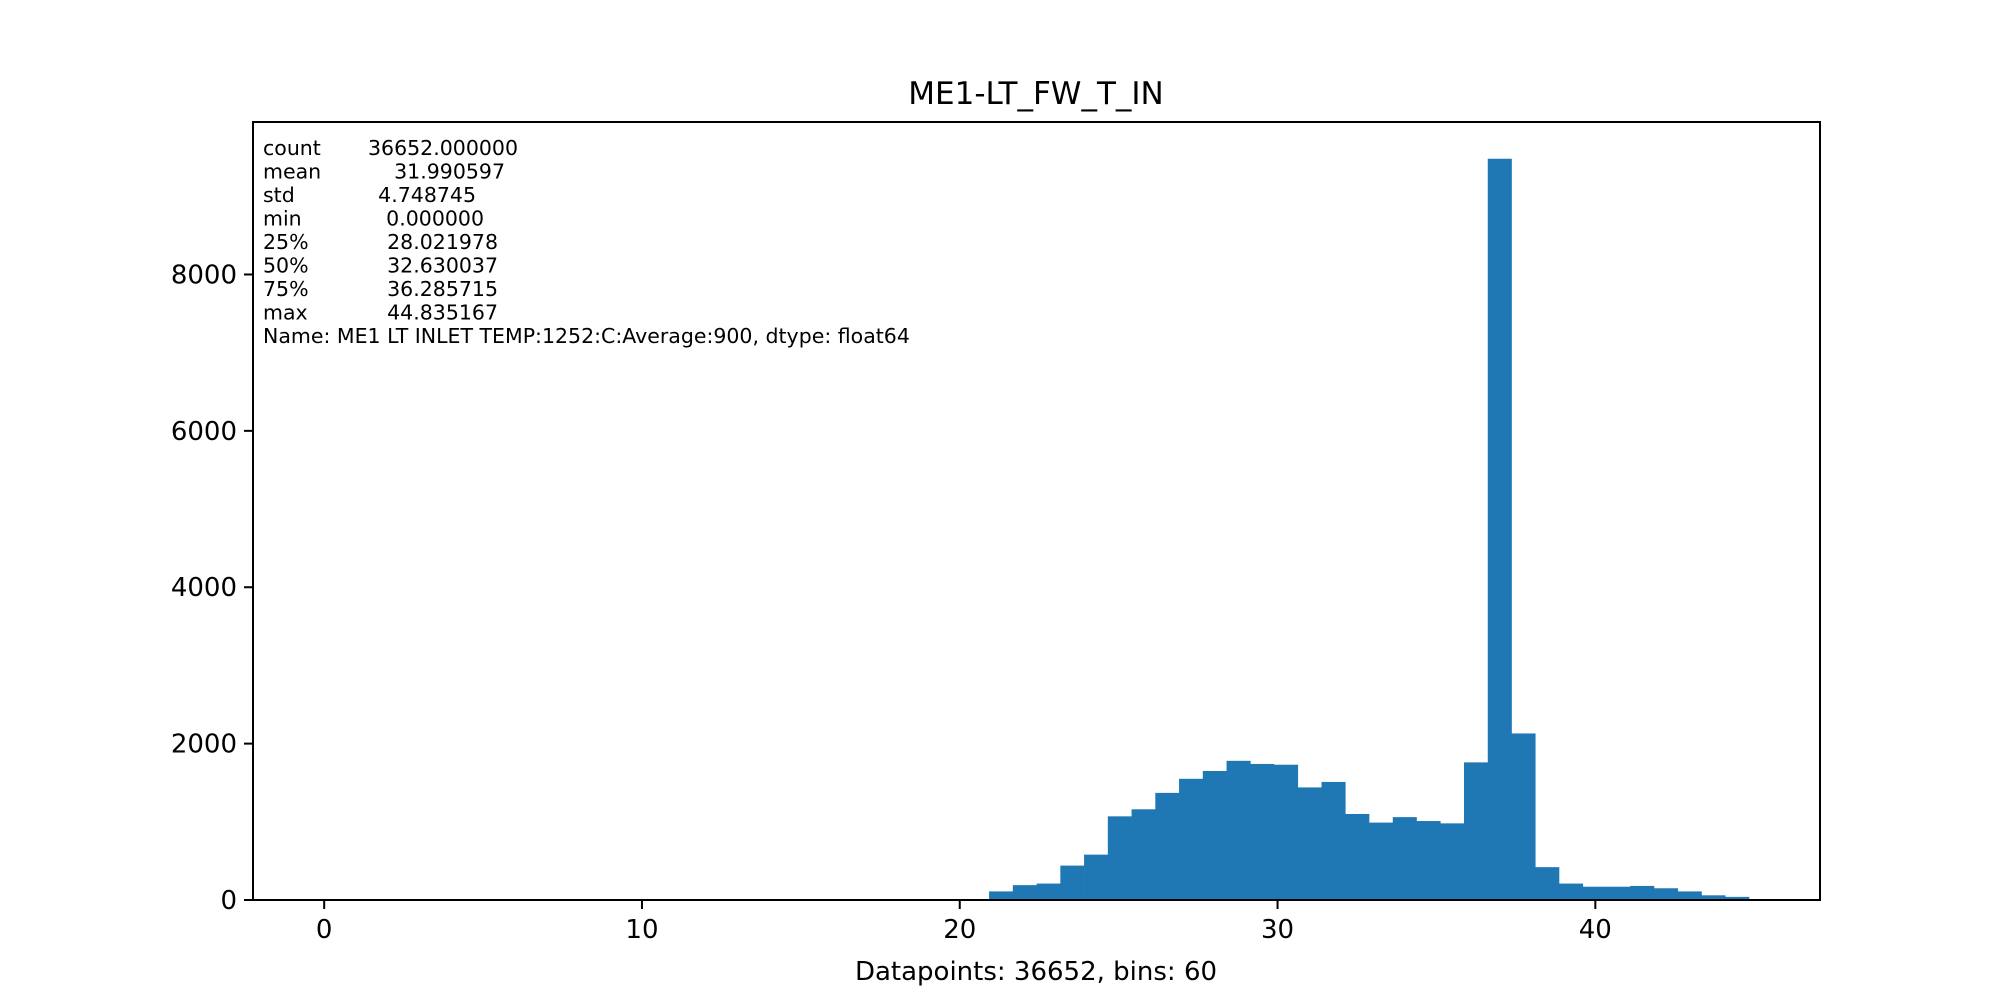 The image size is (2000, 1000). I want to click on y-tick-label: 6000, so click(204, 432).